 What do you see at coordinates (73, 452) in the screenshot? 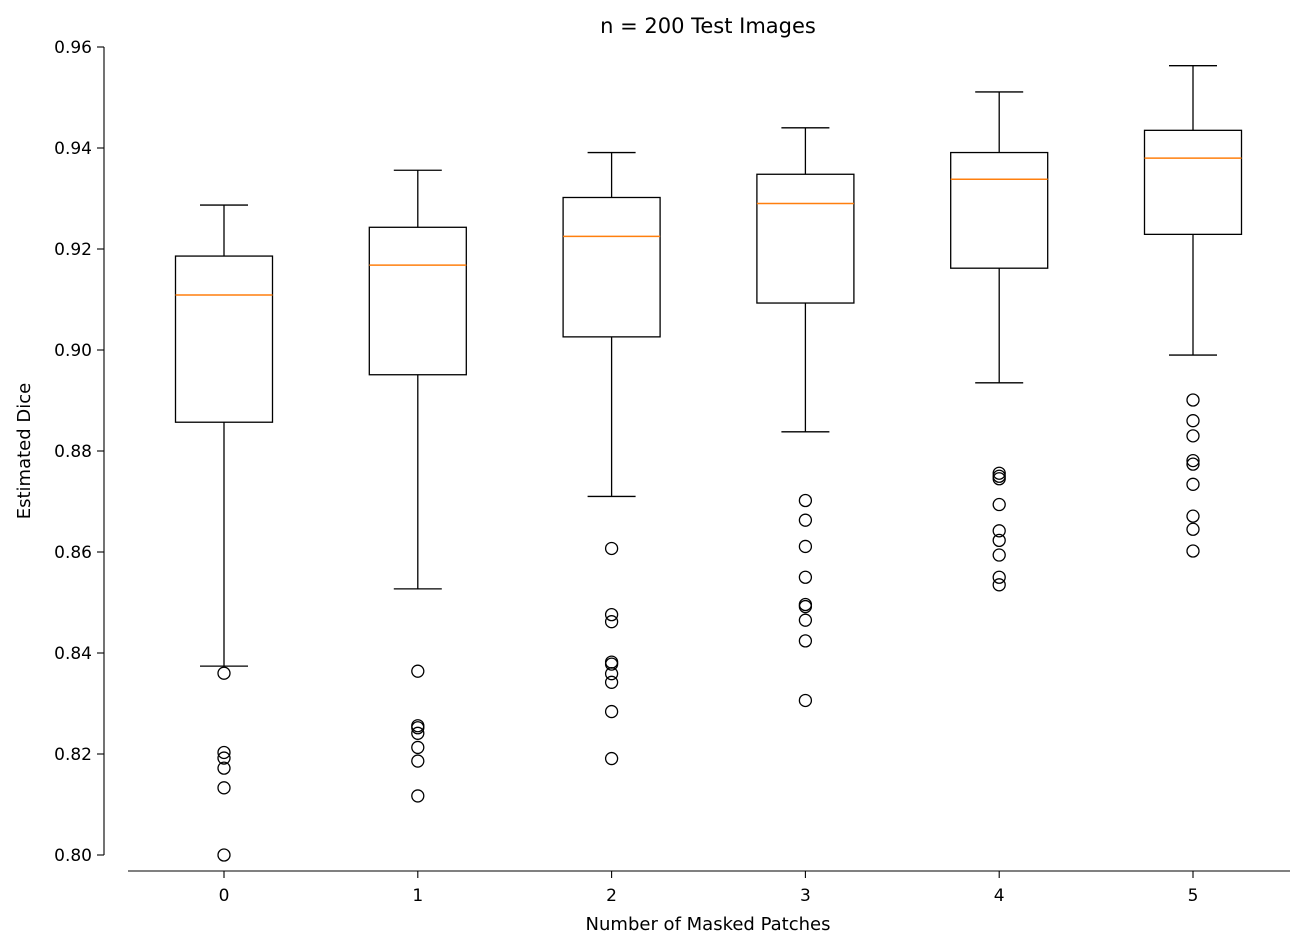
I see `y-tick-label: 0.88` at bounding box center [73, 452].